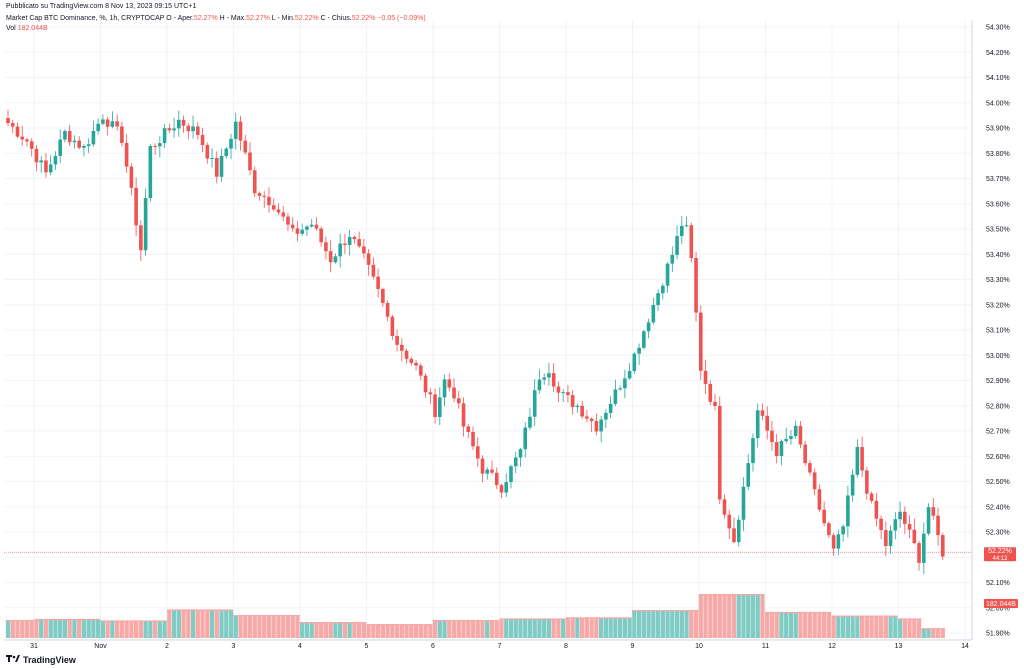 This screenshot has width=1024, height=668. What do you see at coordinates (336, 18) in the screenshot?
I see `close-label: C - Chius.` at bounding box center [336, 18].